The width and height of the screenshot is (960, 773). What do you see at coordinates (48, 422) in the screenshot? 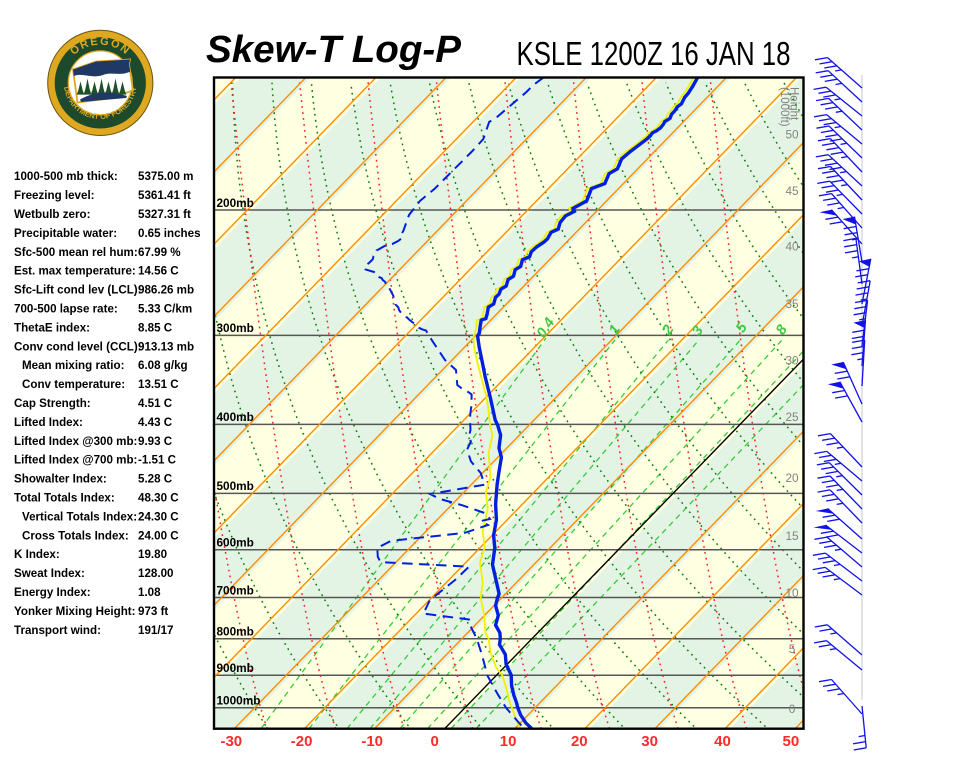
I see `svg-text: Lifted Index:` at bounding box center [48, 422].